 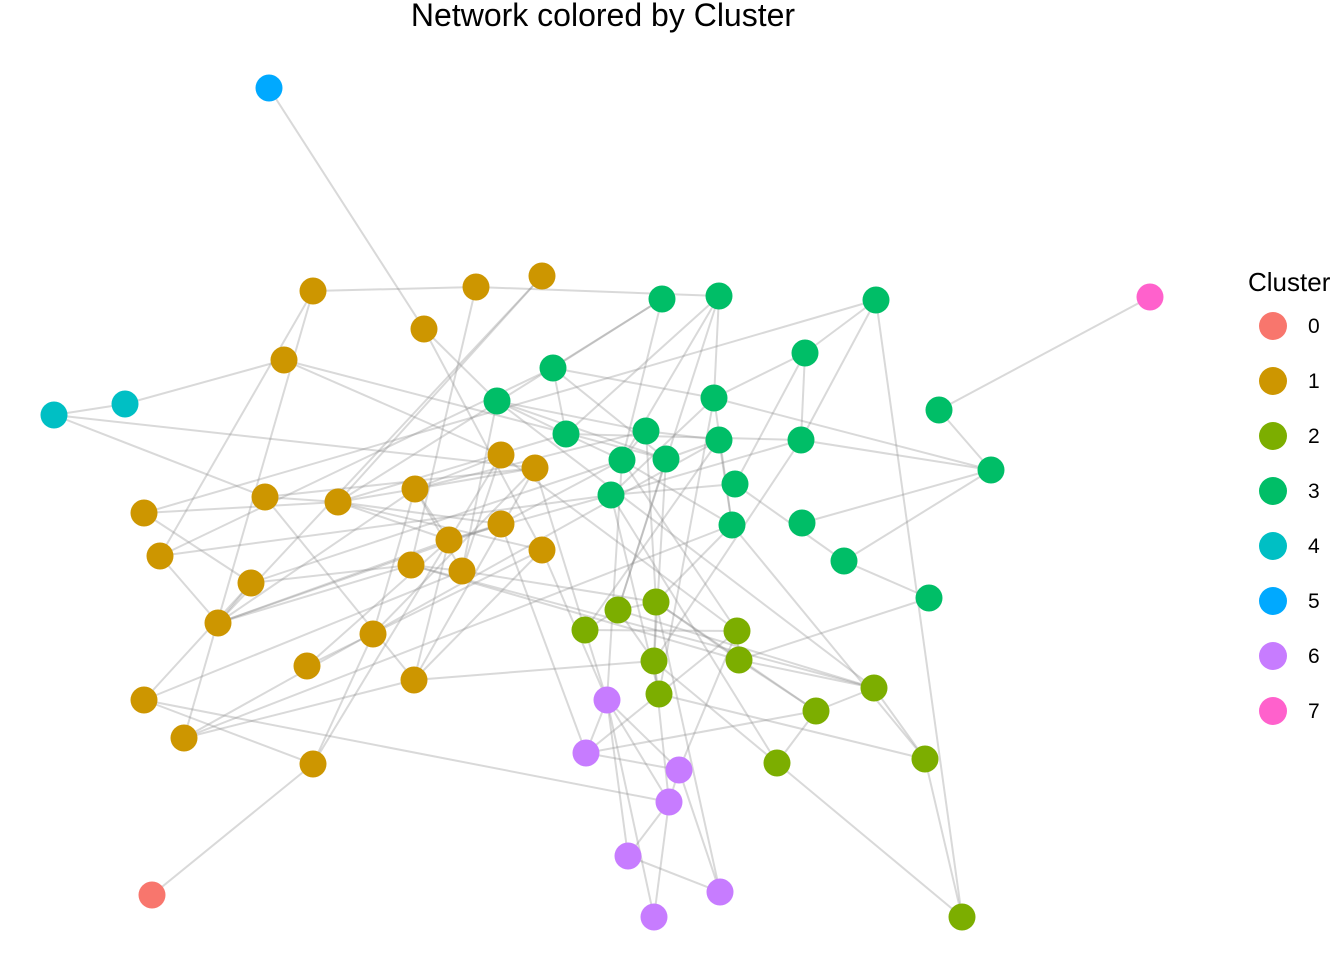 What do you see at coordinates (630, 808) in the screenshot?
I see `edge-p1-p7` at bounding box center [630, 808].